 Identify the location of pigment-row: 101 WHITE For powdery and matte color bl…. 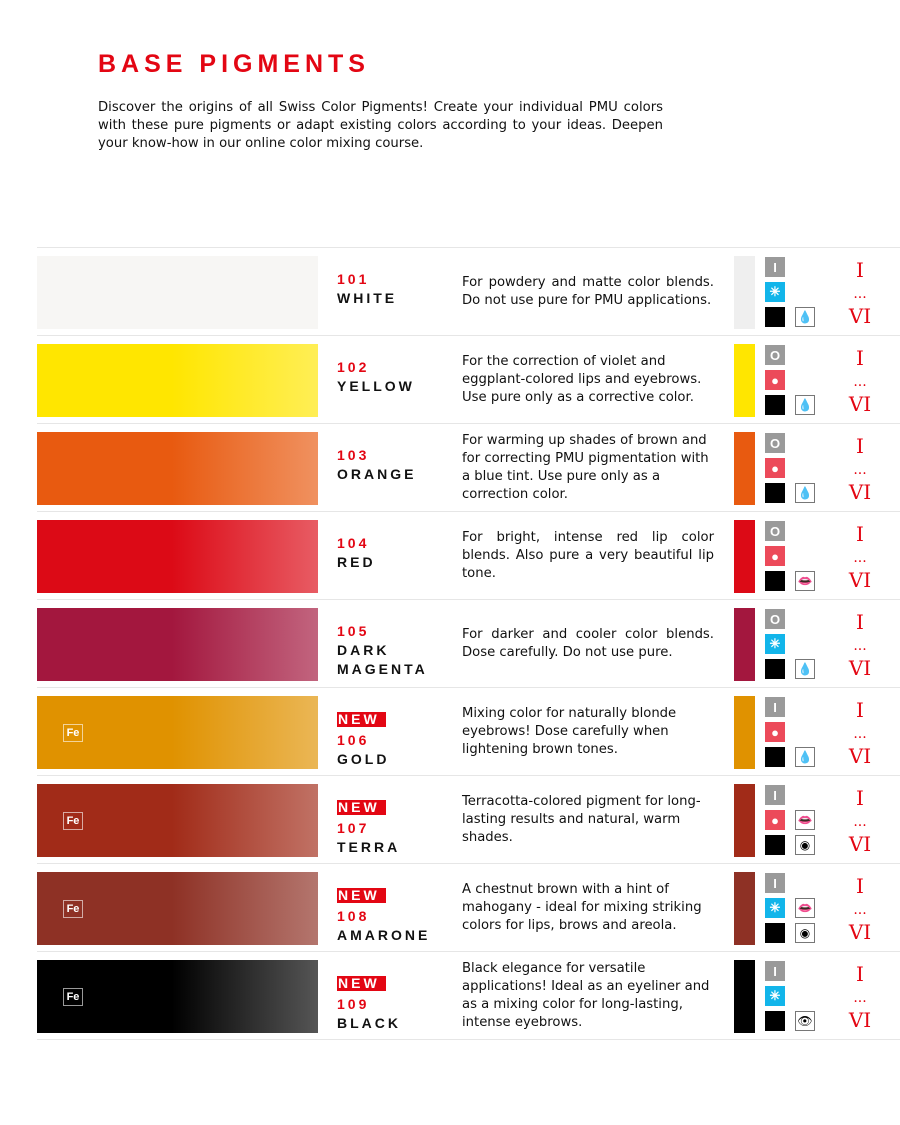
(468, 292).